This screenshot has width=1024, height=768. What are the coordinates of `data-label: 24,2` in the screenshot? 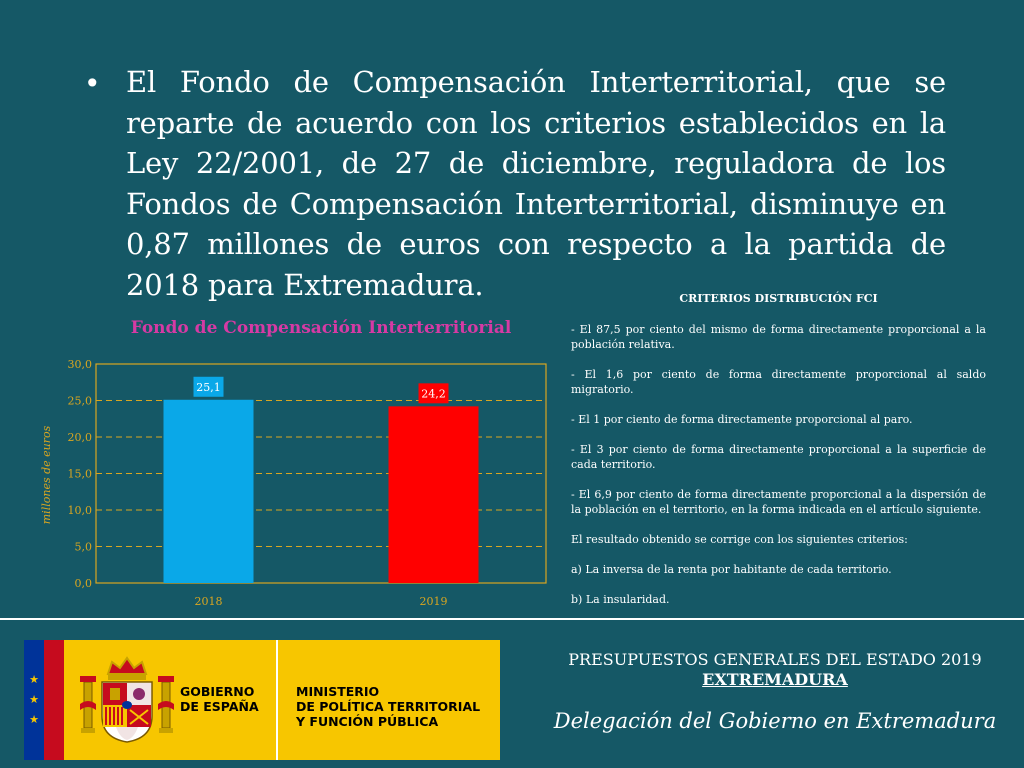 It's located at (433, 393).